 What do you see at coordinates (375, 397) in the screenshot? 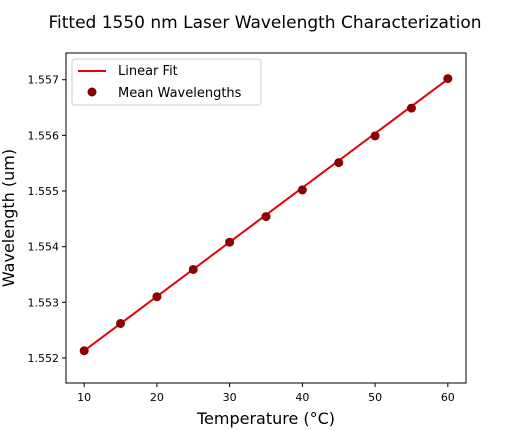
I see `x-tick-label: 50` at bounding box center [375, 397].